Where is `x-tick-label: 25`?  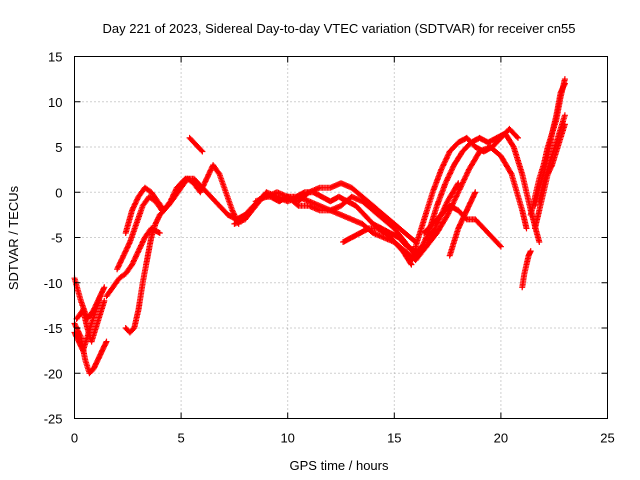
x-tick-label: 25 is located at coordinates (607, 438).